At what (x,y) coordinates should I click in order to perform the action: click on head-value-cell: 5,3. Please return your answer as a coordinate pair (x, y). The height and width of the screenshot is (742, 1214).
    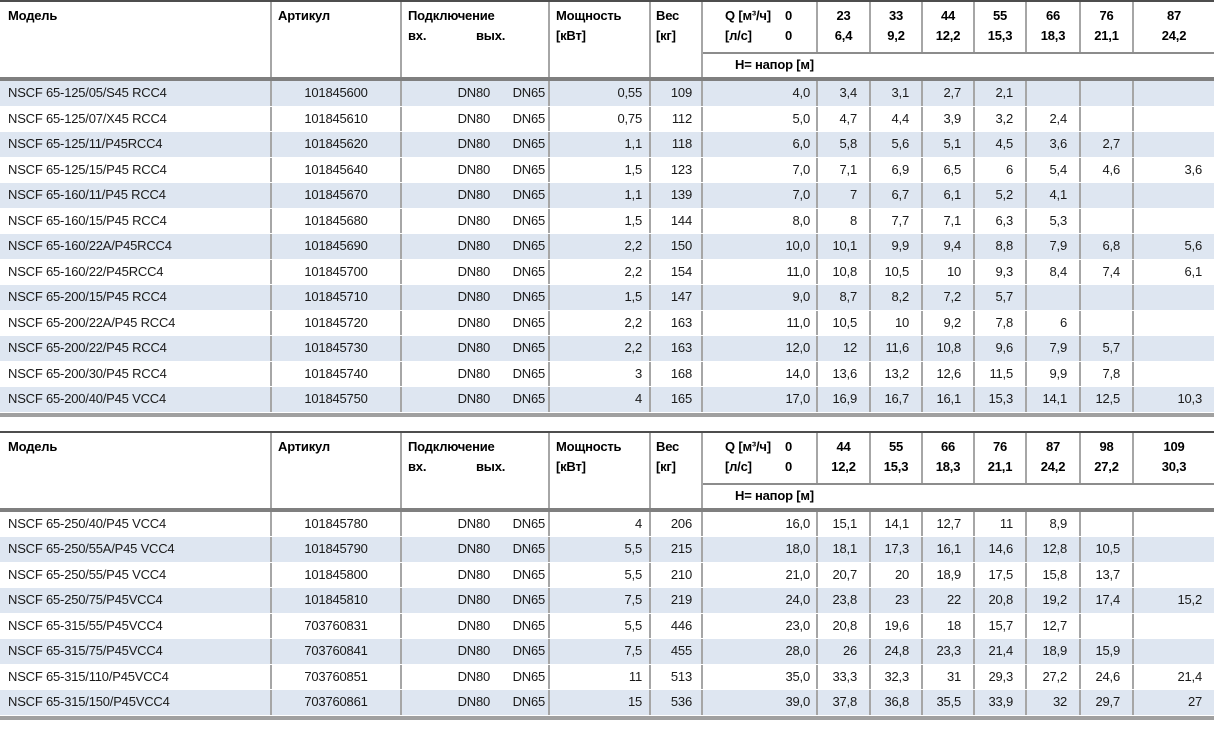
    Looking at the image, I should click on (1054, 220).